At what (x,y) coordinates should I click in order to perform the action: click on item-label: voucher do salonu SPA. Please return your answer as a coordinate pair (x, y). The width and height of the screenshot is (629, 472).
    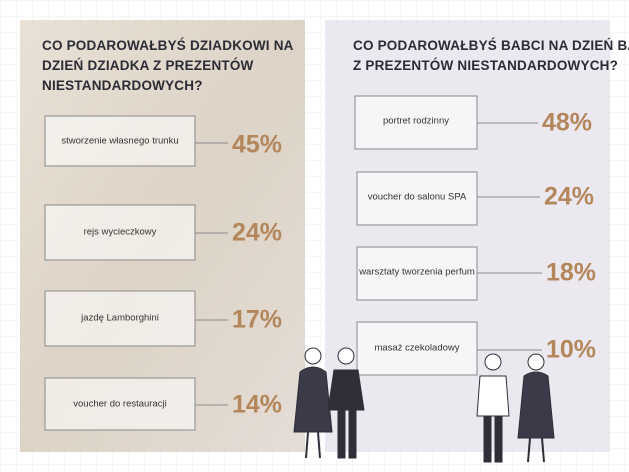
    Looking at the image, I should click on (417, 197).